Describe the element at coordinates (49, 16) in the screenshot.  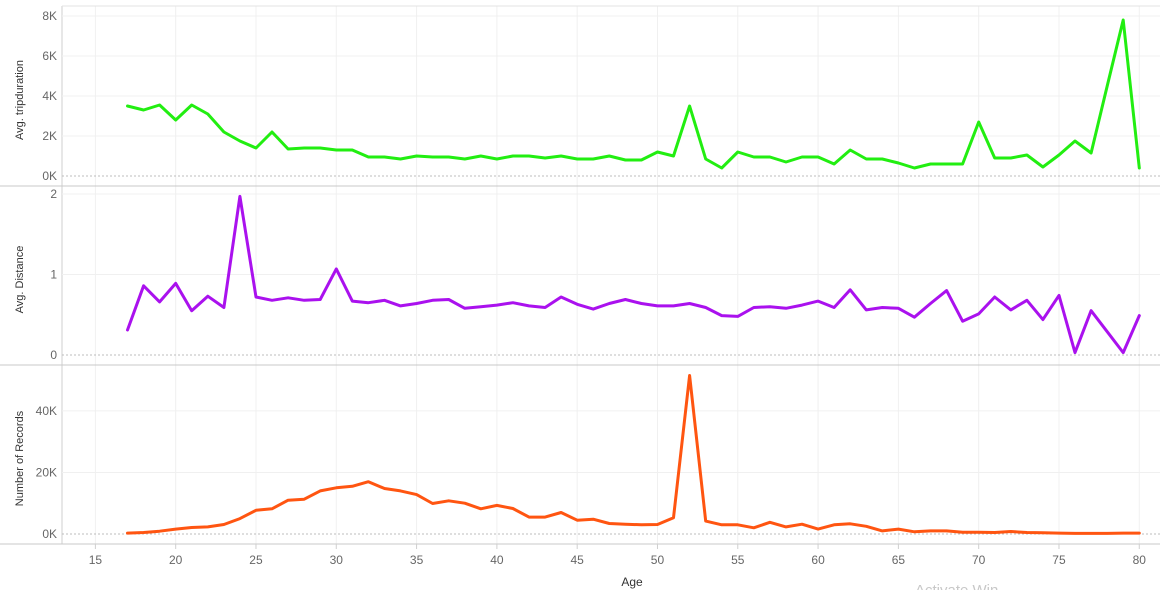
I see `y-tick-label: 8K` at that location.